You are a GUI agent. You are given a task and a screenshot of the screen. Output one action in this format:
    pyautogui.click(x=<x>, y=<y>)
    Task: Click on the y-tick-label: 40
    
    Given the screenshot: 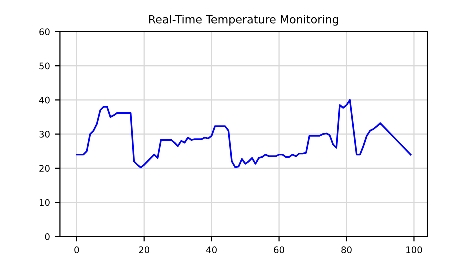 What is the action you would take?
    pyautogui.click(x=44, y=100)
    